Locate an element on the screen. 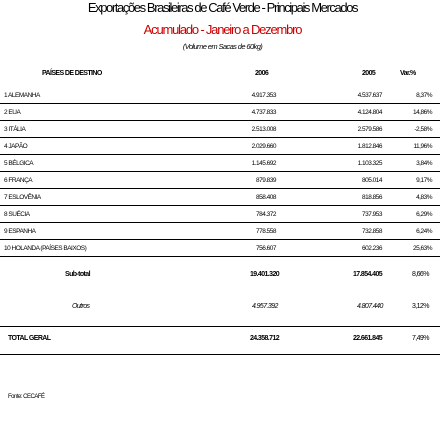 The image size is (445, 425). value-2005-cell: 1.812.846 is located at coordinates (329, 146).